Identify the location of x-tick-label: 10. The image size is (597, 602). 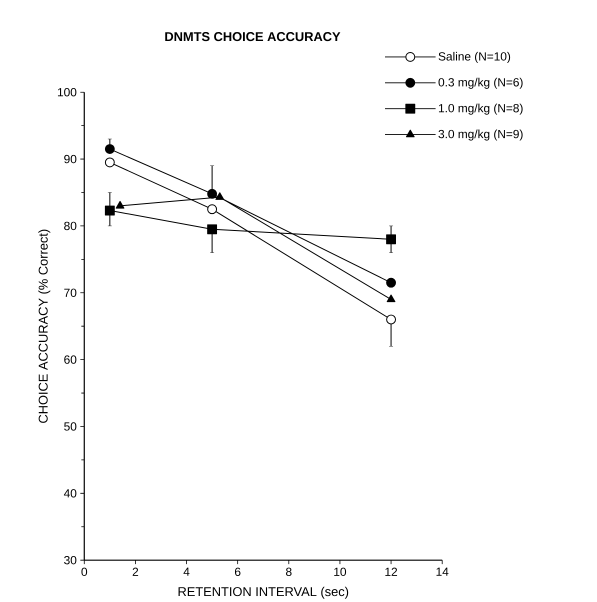
(340, 572).